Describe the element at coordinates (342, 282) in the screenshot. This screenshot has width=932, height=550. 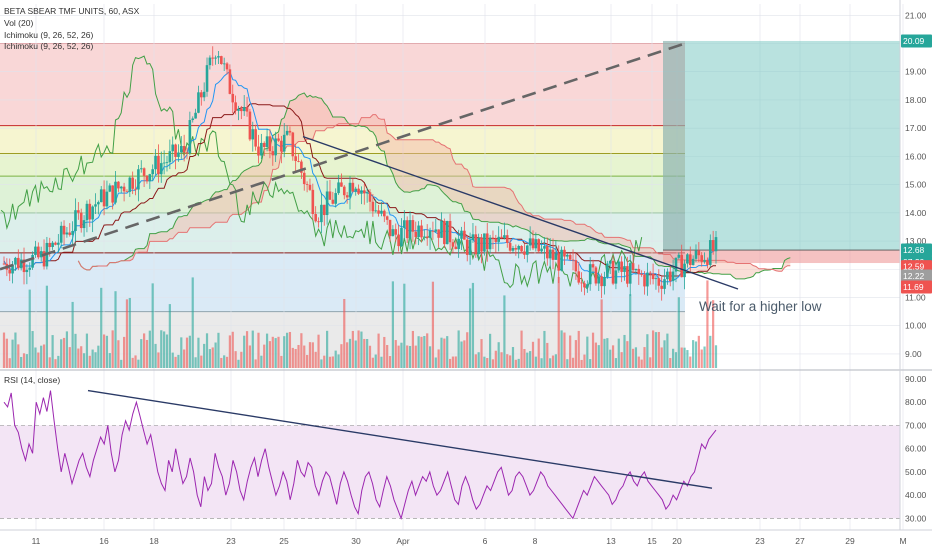
I see `fib-band` at that location.